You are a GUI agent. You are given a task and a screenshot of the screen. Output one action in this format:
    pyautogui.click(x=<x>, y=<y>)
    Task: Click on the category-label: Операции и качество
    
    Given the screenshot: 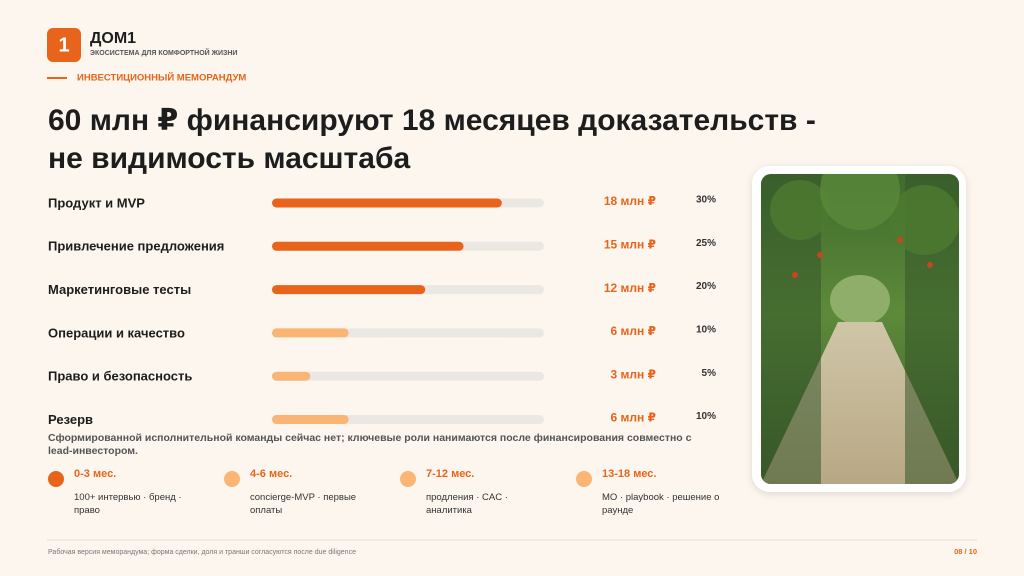 What is the action you would take?
    pyautogui.click(x=116, y=332)
    